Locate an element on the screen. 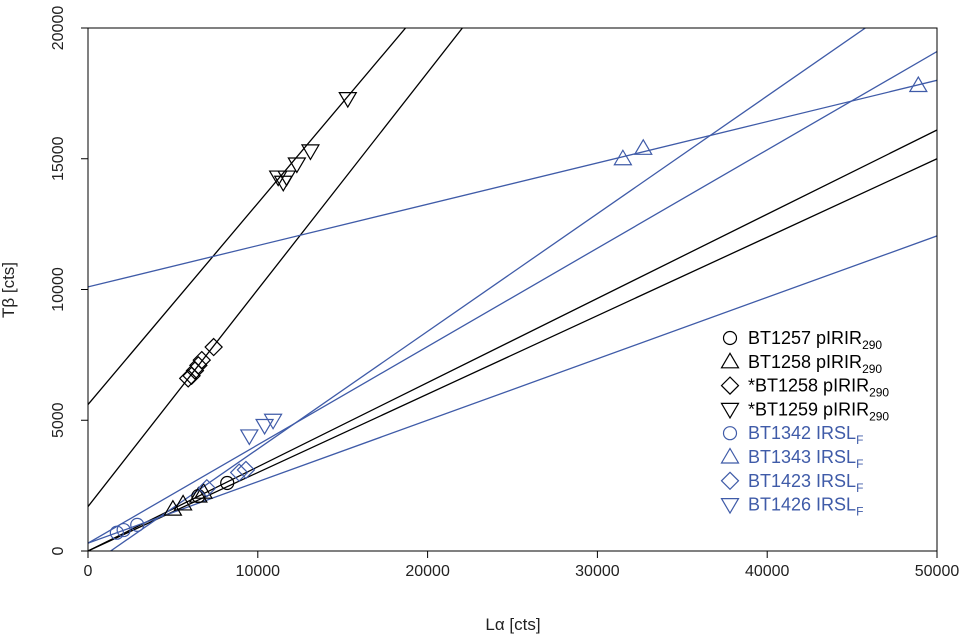 This screenshot has height=638, width=965. legend-series-name: BT1423 IRSL is located at coordinates (802, 481).